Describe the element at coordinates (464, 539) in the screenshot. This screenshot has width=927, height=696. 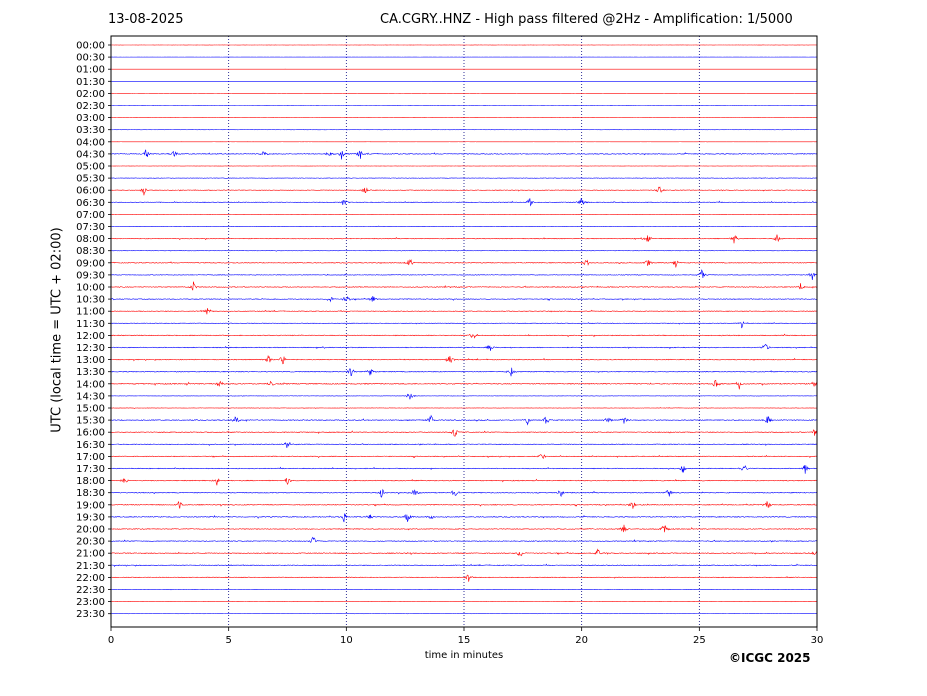
I see `trace-2030` at that location.